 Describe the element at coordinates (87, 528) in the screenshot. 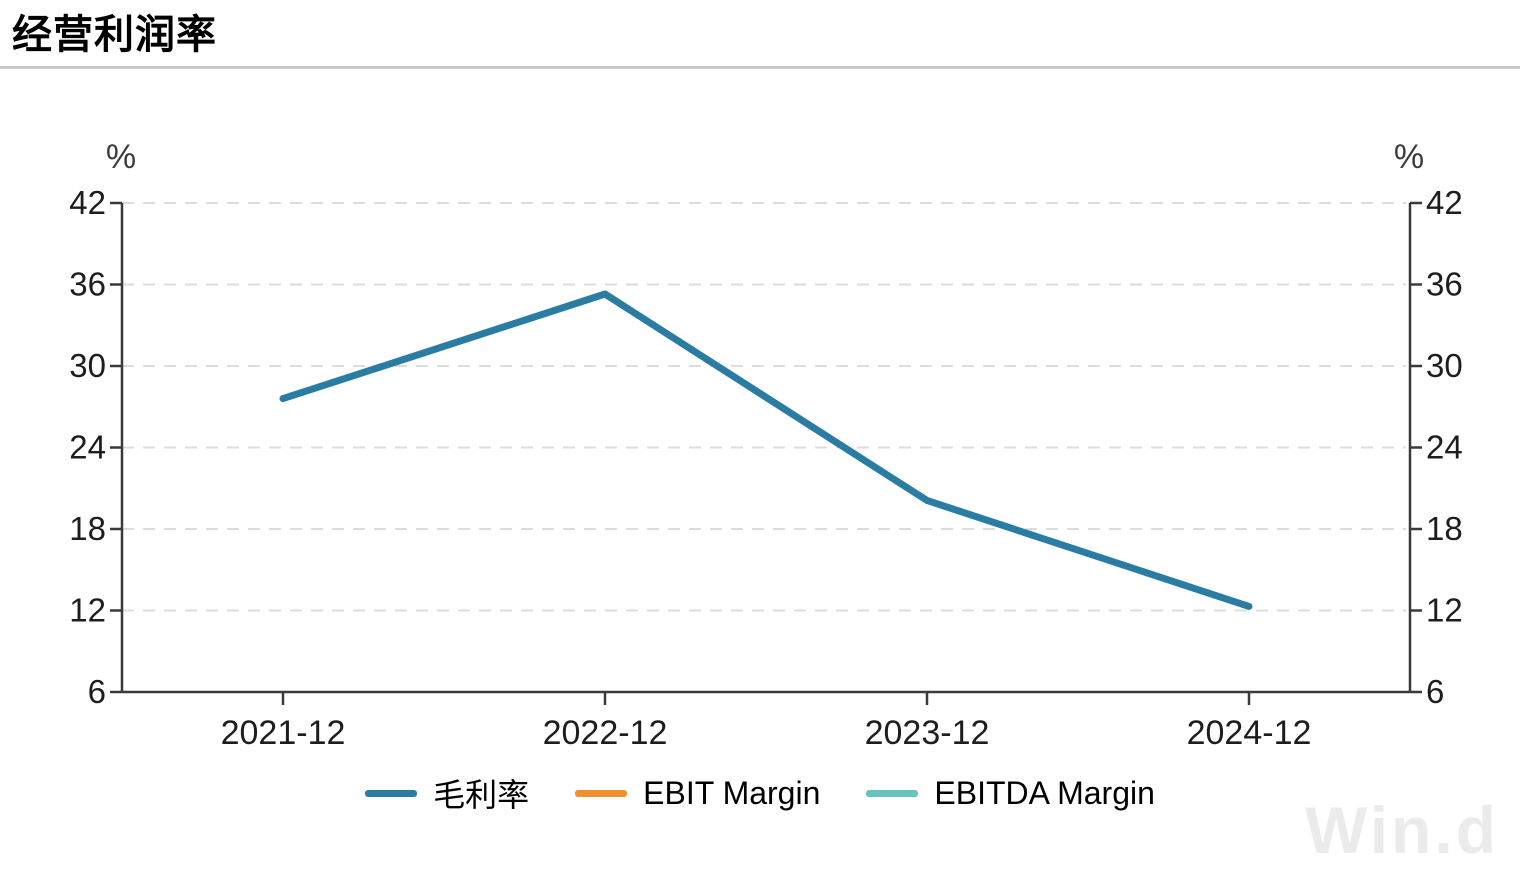

I see `y-tick-label-left: 18` at that location.